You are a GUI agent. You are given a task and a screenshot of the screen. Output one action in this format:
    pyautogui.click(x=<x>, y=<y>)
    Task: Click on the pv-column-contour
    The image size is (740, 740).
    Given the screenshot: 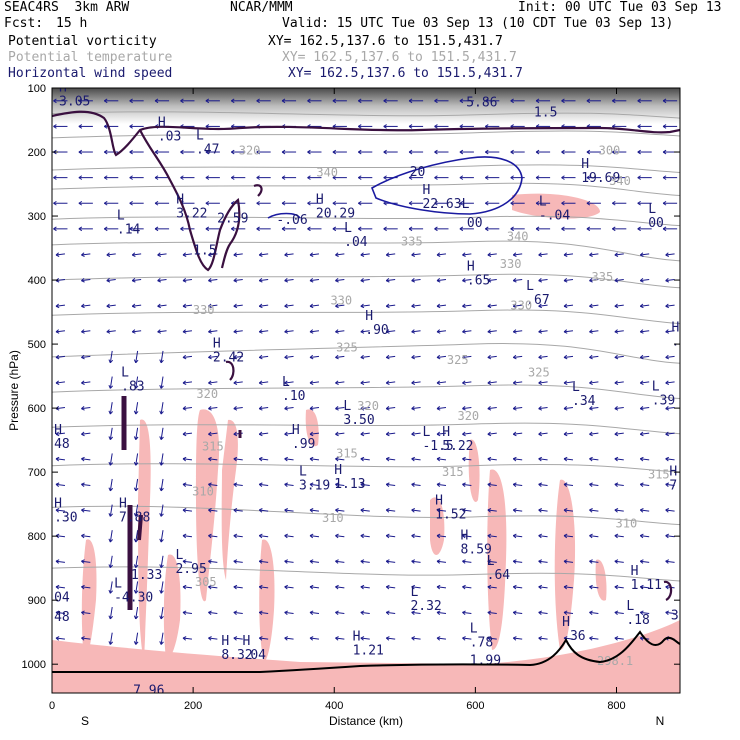 What is the action you would take?
    pyautogui.click(x=140, y=527)
    